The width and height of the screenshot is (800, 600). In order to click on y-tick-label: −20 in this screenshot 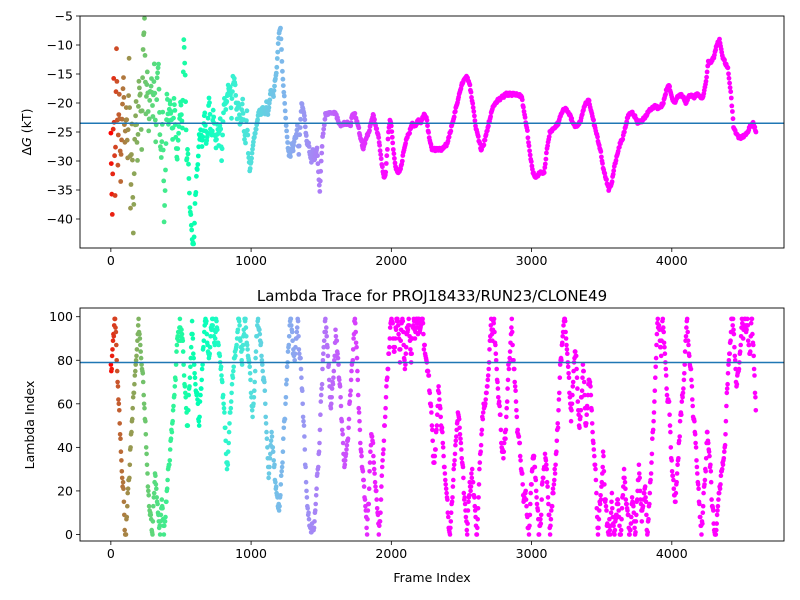, I will do `click(60, 103)`.